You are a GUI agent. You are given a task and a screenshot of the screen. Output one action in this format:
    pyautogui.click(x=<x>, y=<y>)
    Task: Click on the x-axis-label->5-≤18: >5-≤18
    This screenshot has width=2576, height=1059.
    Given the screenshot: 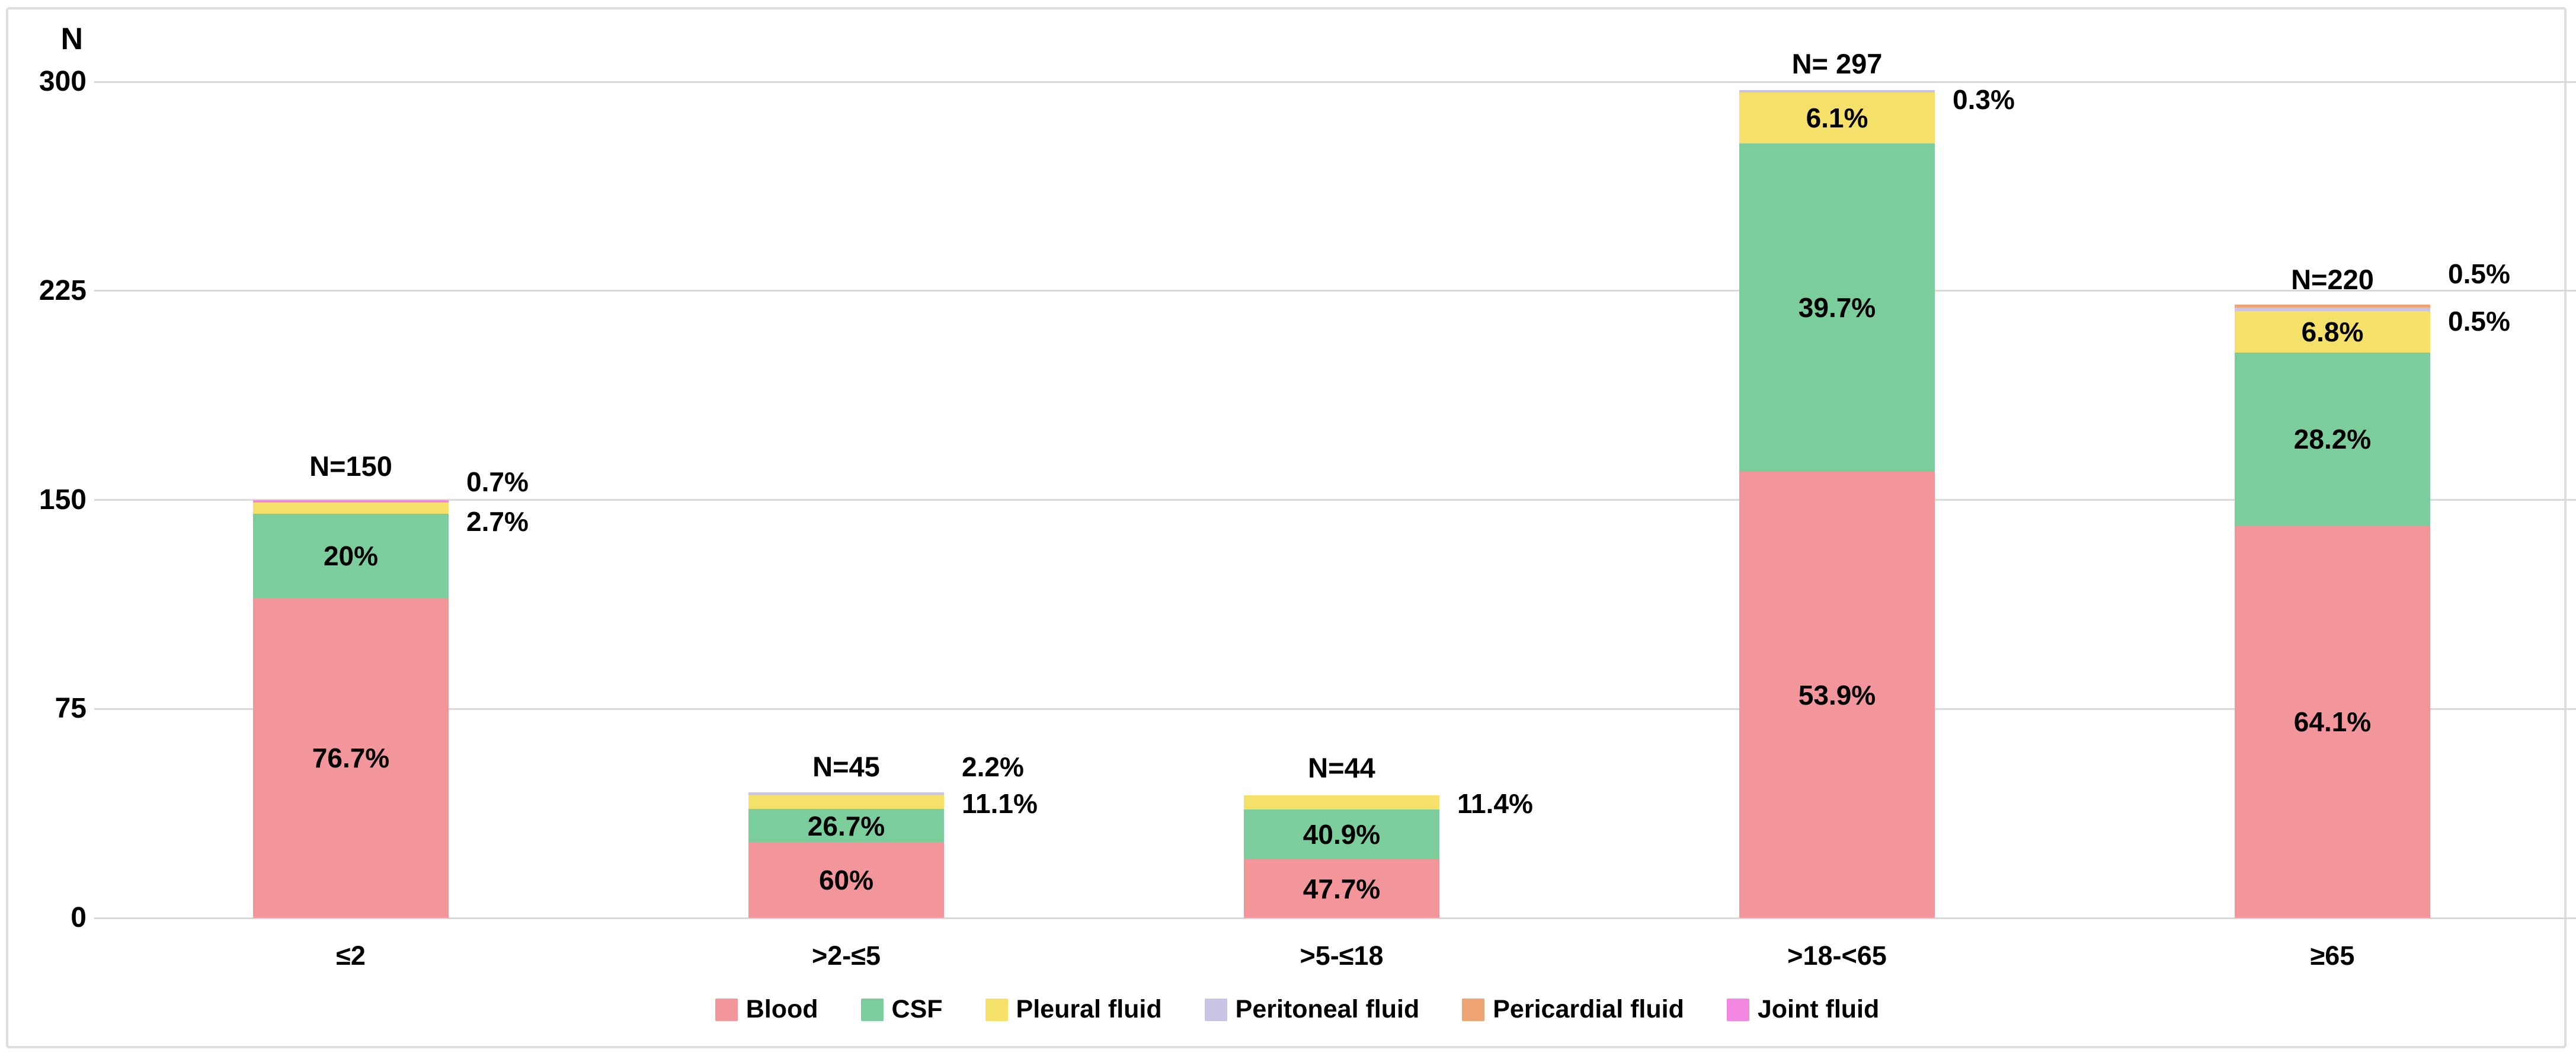 What is the action you would take?
    pyautogui.click(x=1342, y=955)
    